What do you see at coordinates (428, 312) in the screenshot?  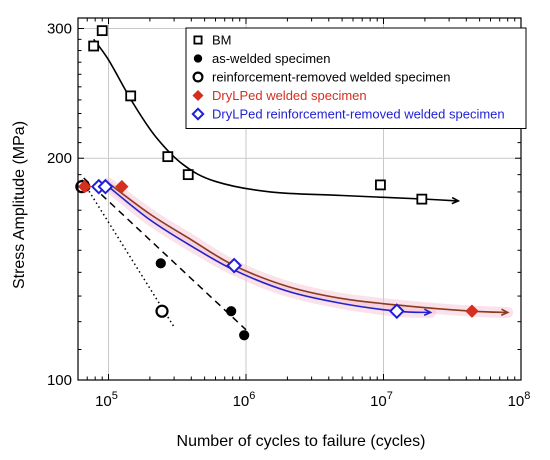 I see `arrowhead-drylped-rr-fit` at bounding box center [428, 312].